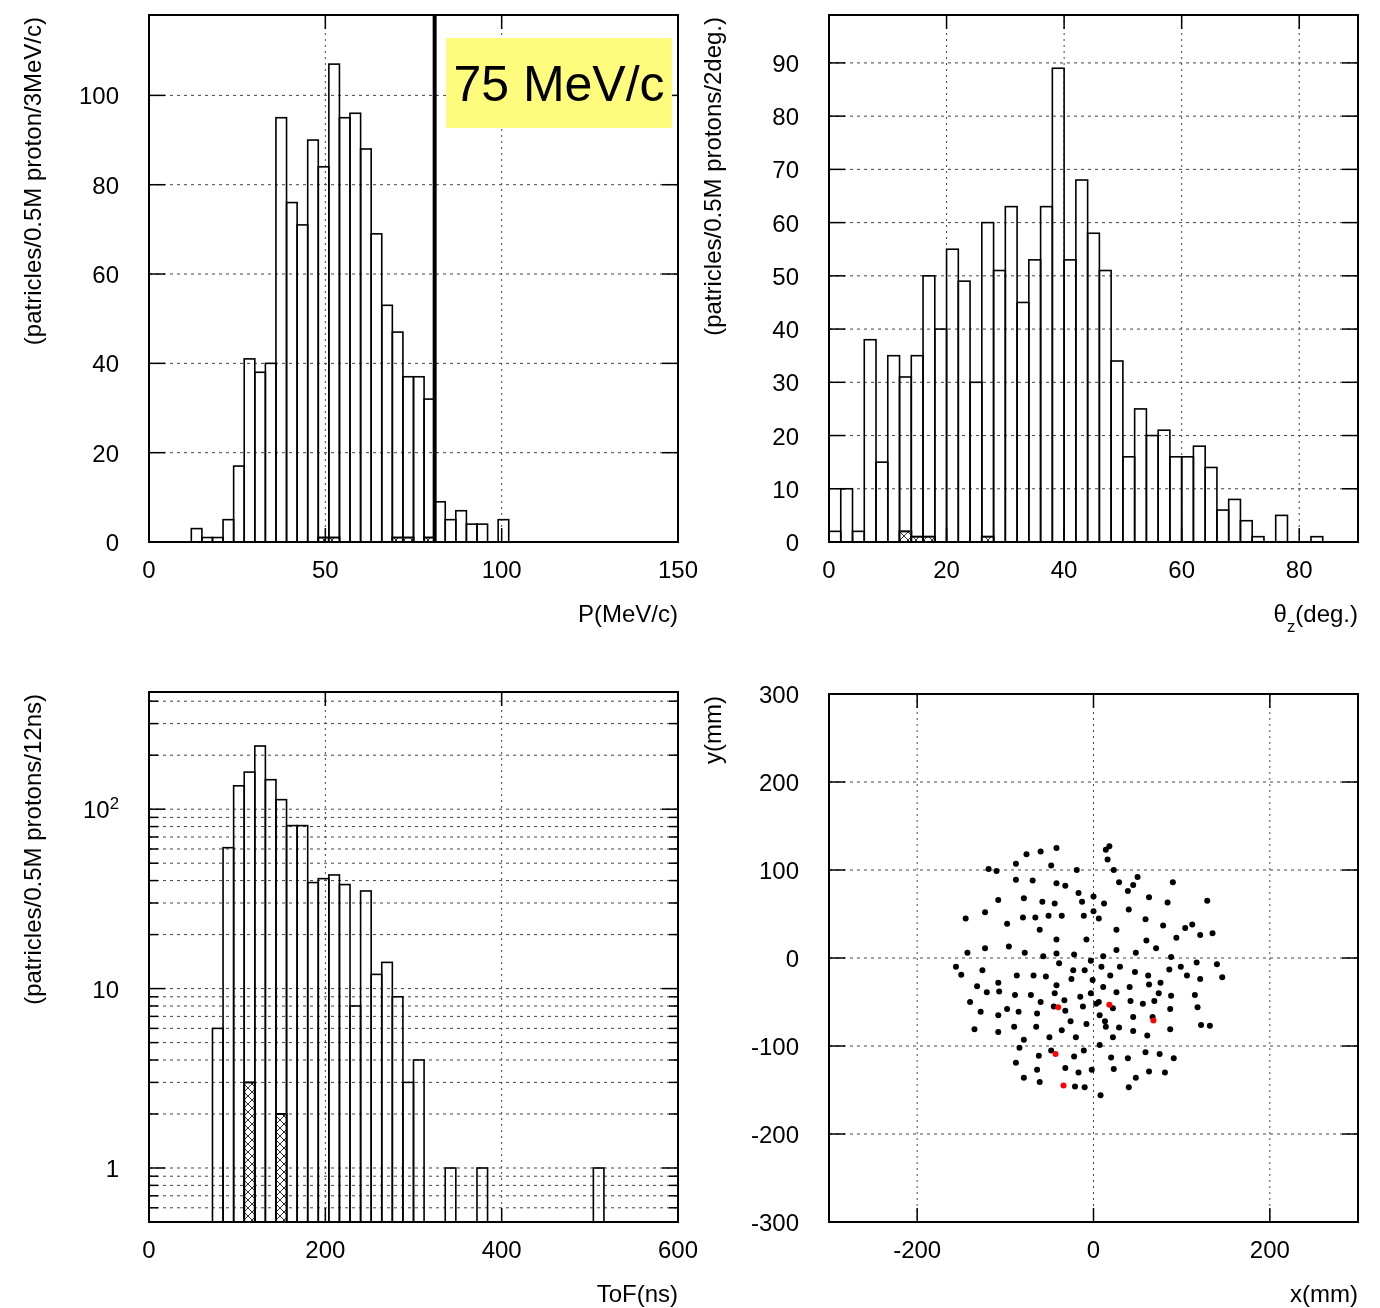 The width and height of the screenshot is (1380, 1308). What do you see at coordinates (501, 569) in the screenshot?
I see `x-tick-label: 100` at bounding box center [501, 569].